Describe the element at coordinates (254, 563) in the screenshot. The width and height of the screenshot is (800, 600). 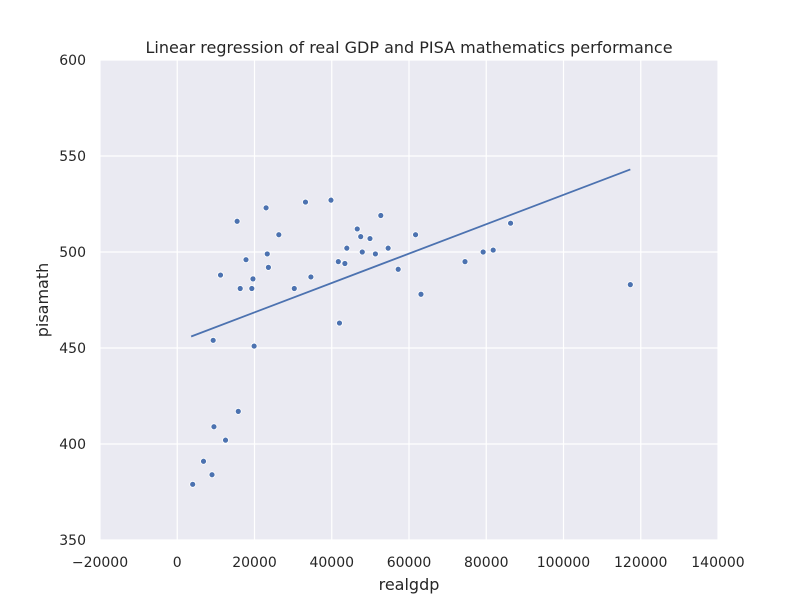
I see `x-tick-label: 20000` at that location.